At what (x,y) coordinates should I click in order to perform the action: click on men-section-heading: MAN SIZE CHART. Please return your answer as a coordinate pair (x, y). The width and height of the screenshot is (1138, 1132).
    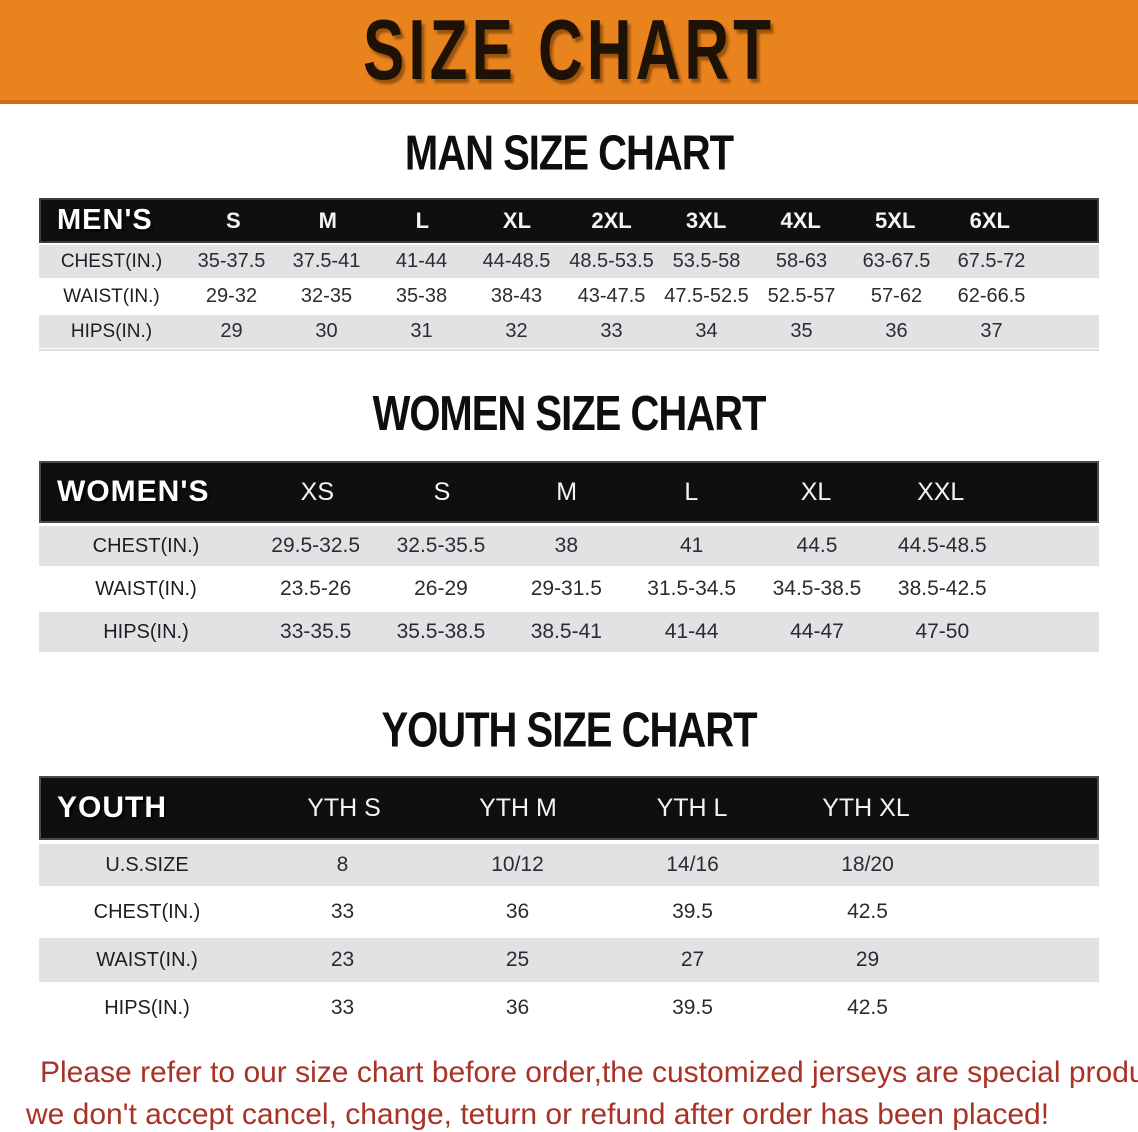
    Looking at the image, I should click on (569, 153).